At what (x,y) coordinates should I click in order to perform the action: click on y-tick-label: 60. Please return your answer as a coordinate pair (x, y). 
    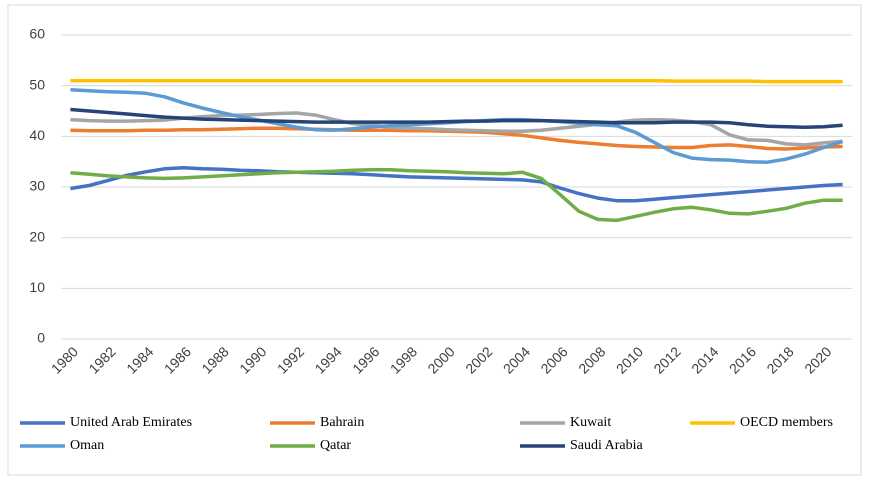
    Looking at the image, I should click on (37, 34).